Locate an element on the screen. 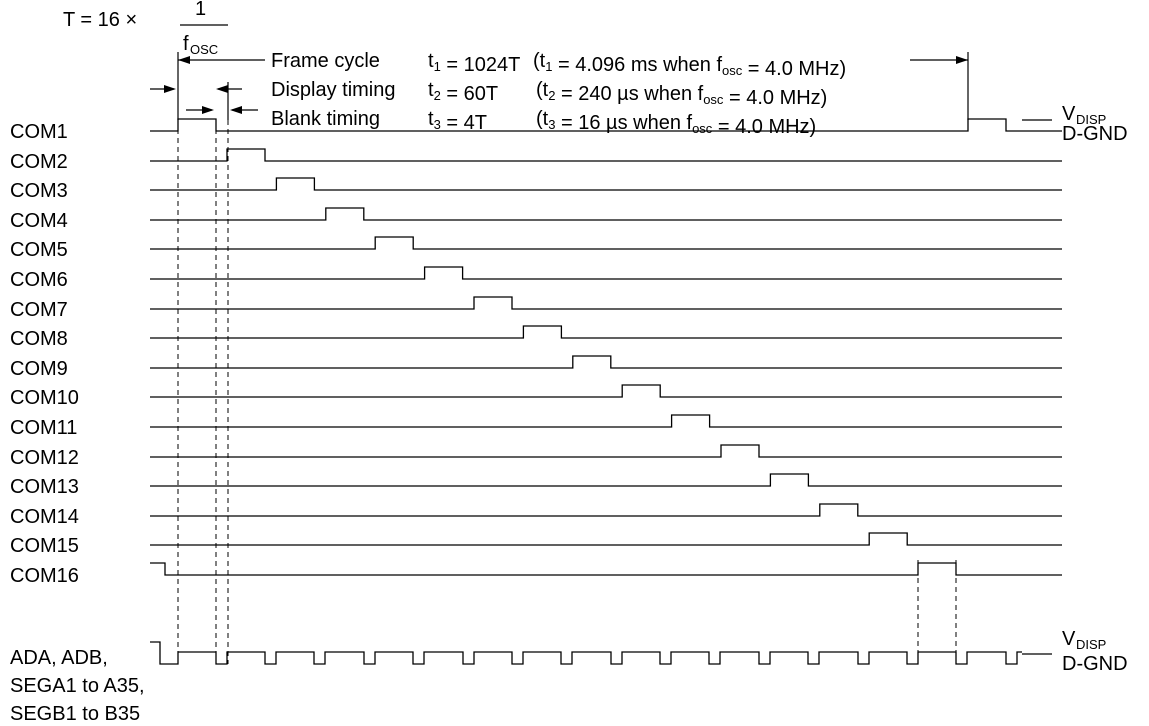  param-t2-note: (t2 = 240 µs when fosc = 4.0 MHz) is located at coordinates (681, 94).